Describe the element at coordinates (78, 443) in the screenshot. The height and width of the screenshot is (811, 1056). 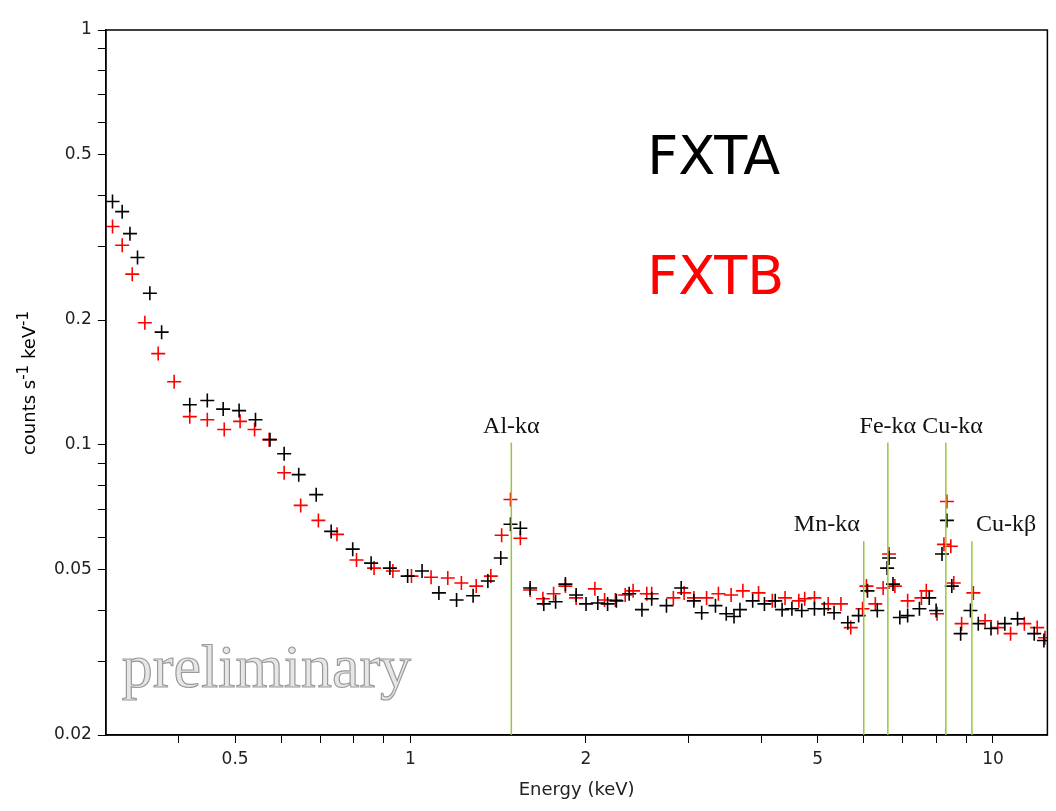
I see `y-tick-label: 0.1` at that location.